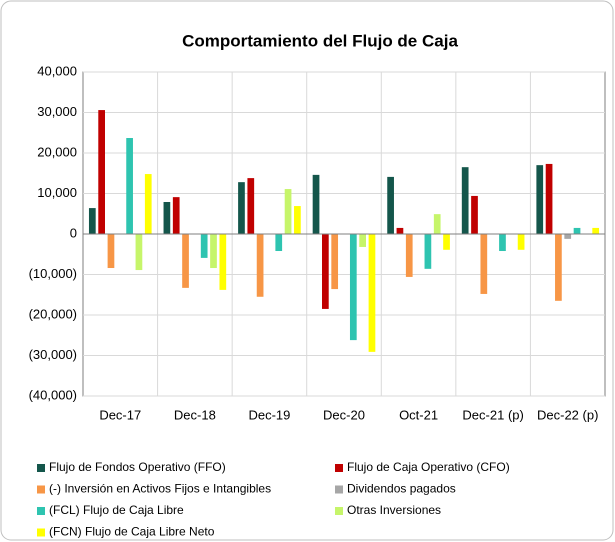 The image size is (615, 542). What do you see at coordinates (53, 313) in the screenshot?
I see `y-tick-label: (20,000)` at bounding box center [53, 313].